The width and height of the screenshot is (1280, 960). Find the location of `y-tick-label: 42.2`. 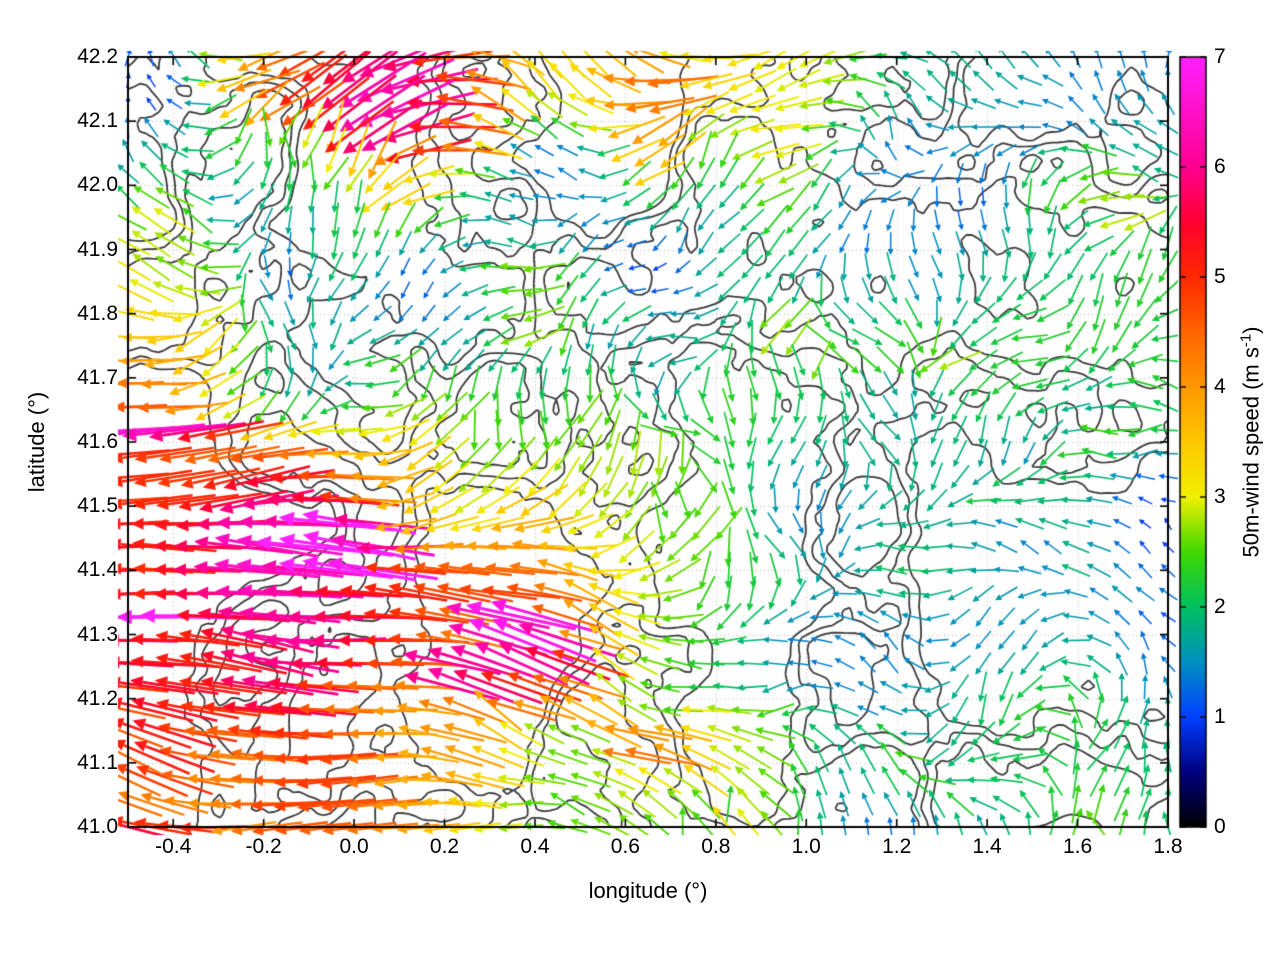

y-tick-label: 42.2 is located at coordinates (97, 56).